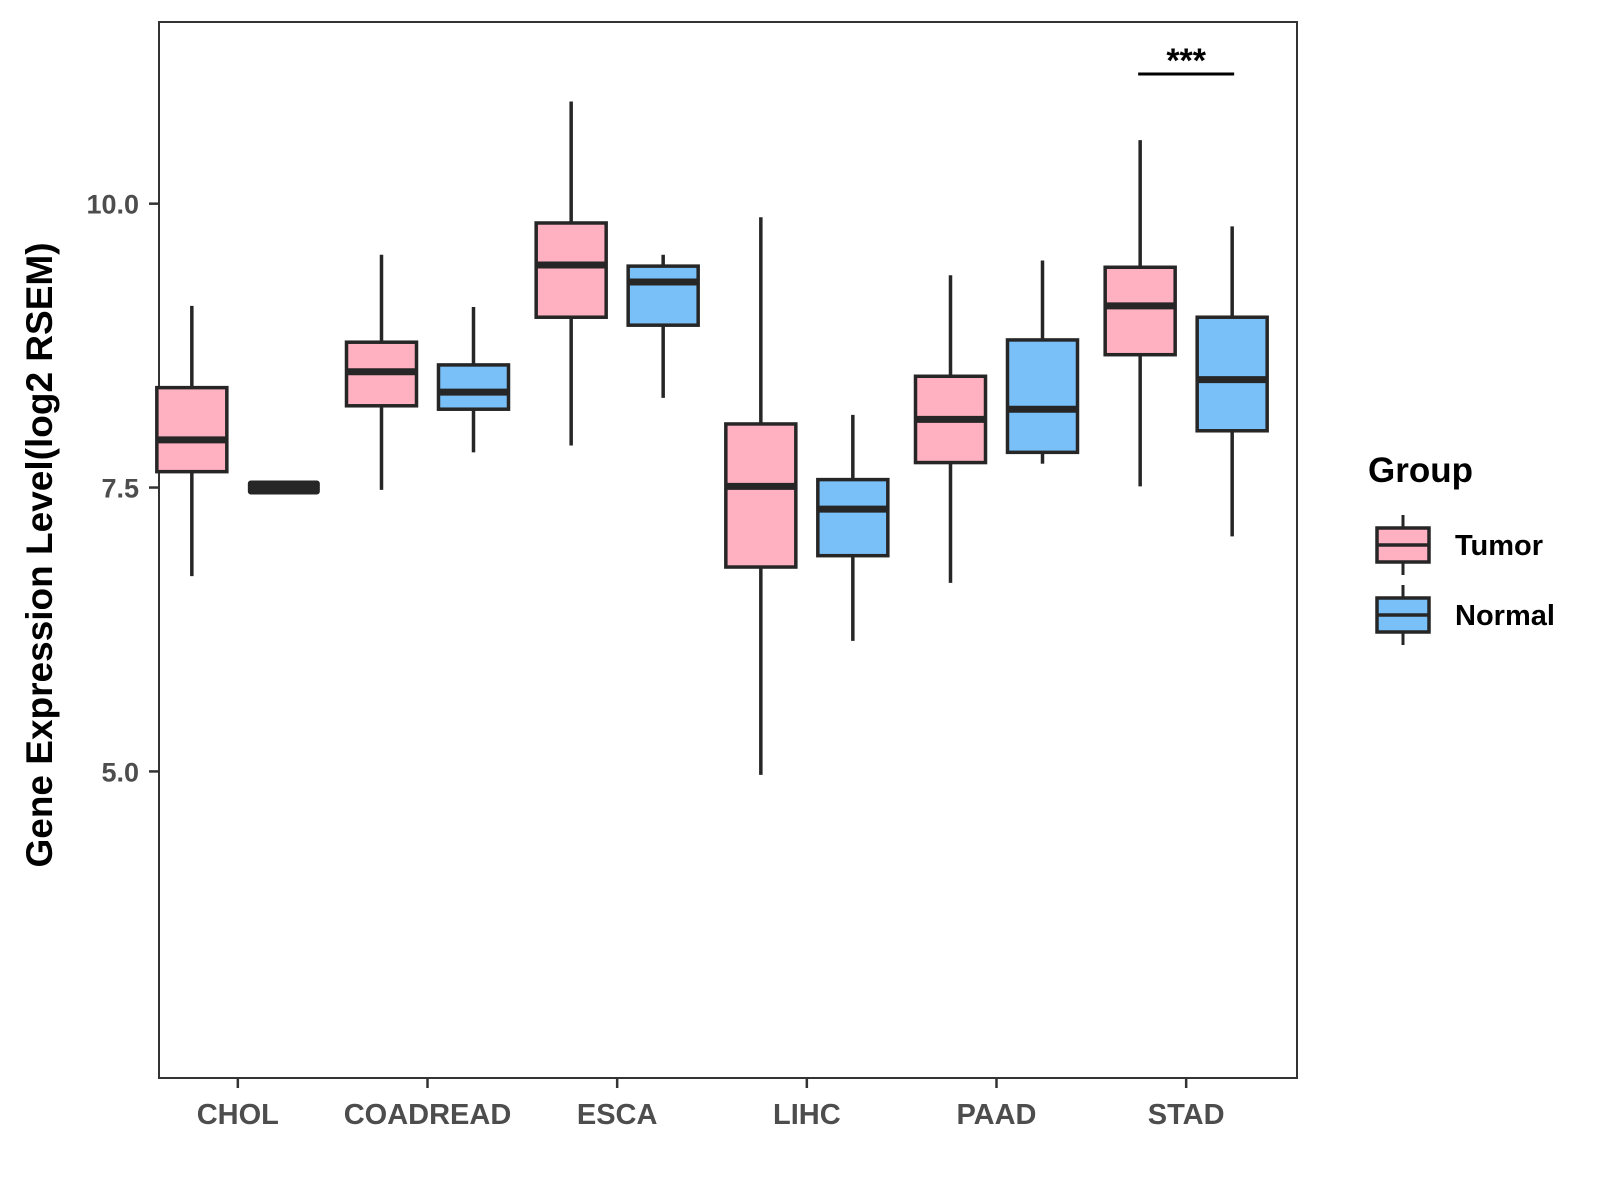 Image resolution: width=1600 pixels, height=1200 pixels. What do you see at coordinates (1042, 396) in the screenshot?
I see `box-normal-paad` at bounding box center [1042, 396].